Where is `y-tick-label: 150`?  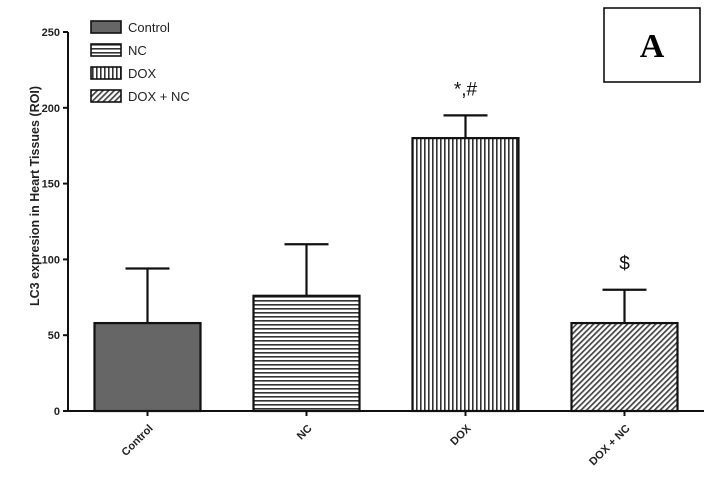 y-tick-label: 150 is located at coordinates (51, 185).